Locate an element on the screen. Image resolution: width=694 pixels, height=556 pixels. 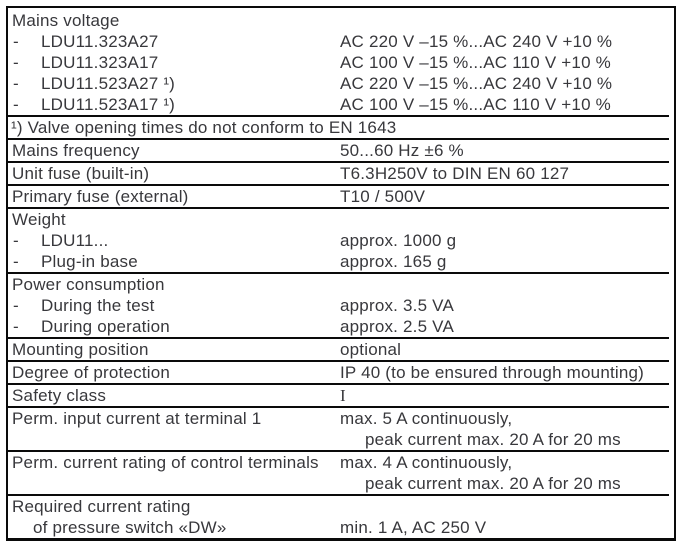
row-label: Mounting position is located at coordinates (80, 349).